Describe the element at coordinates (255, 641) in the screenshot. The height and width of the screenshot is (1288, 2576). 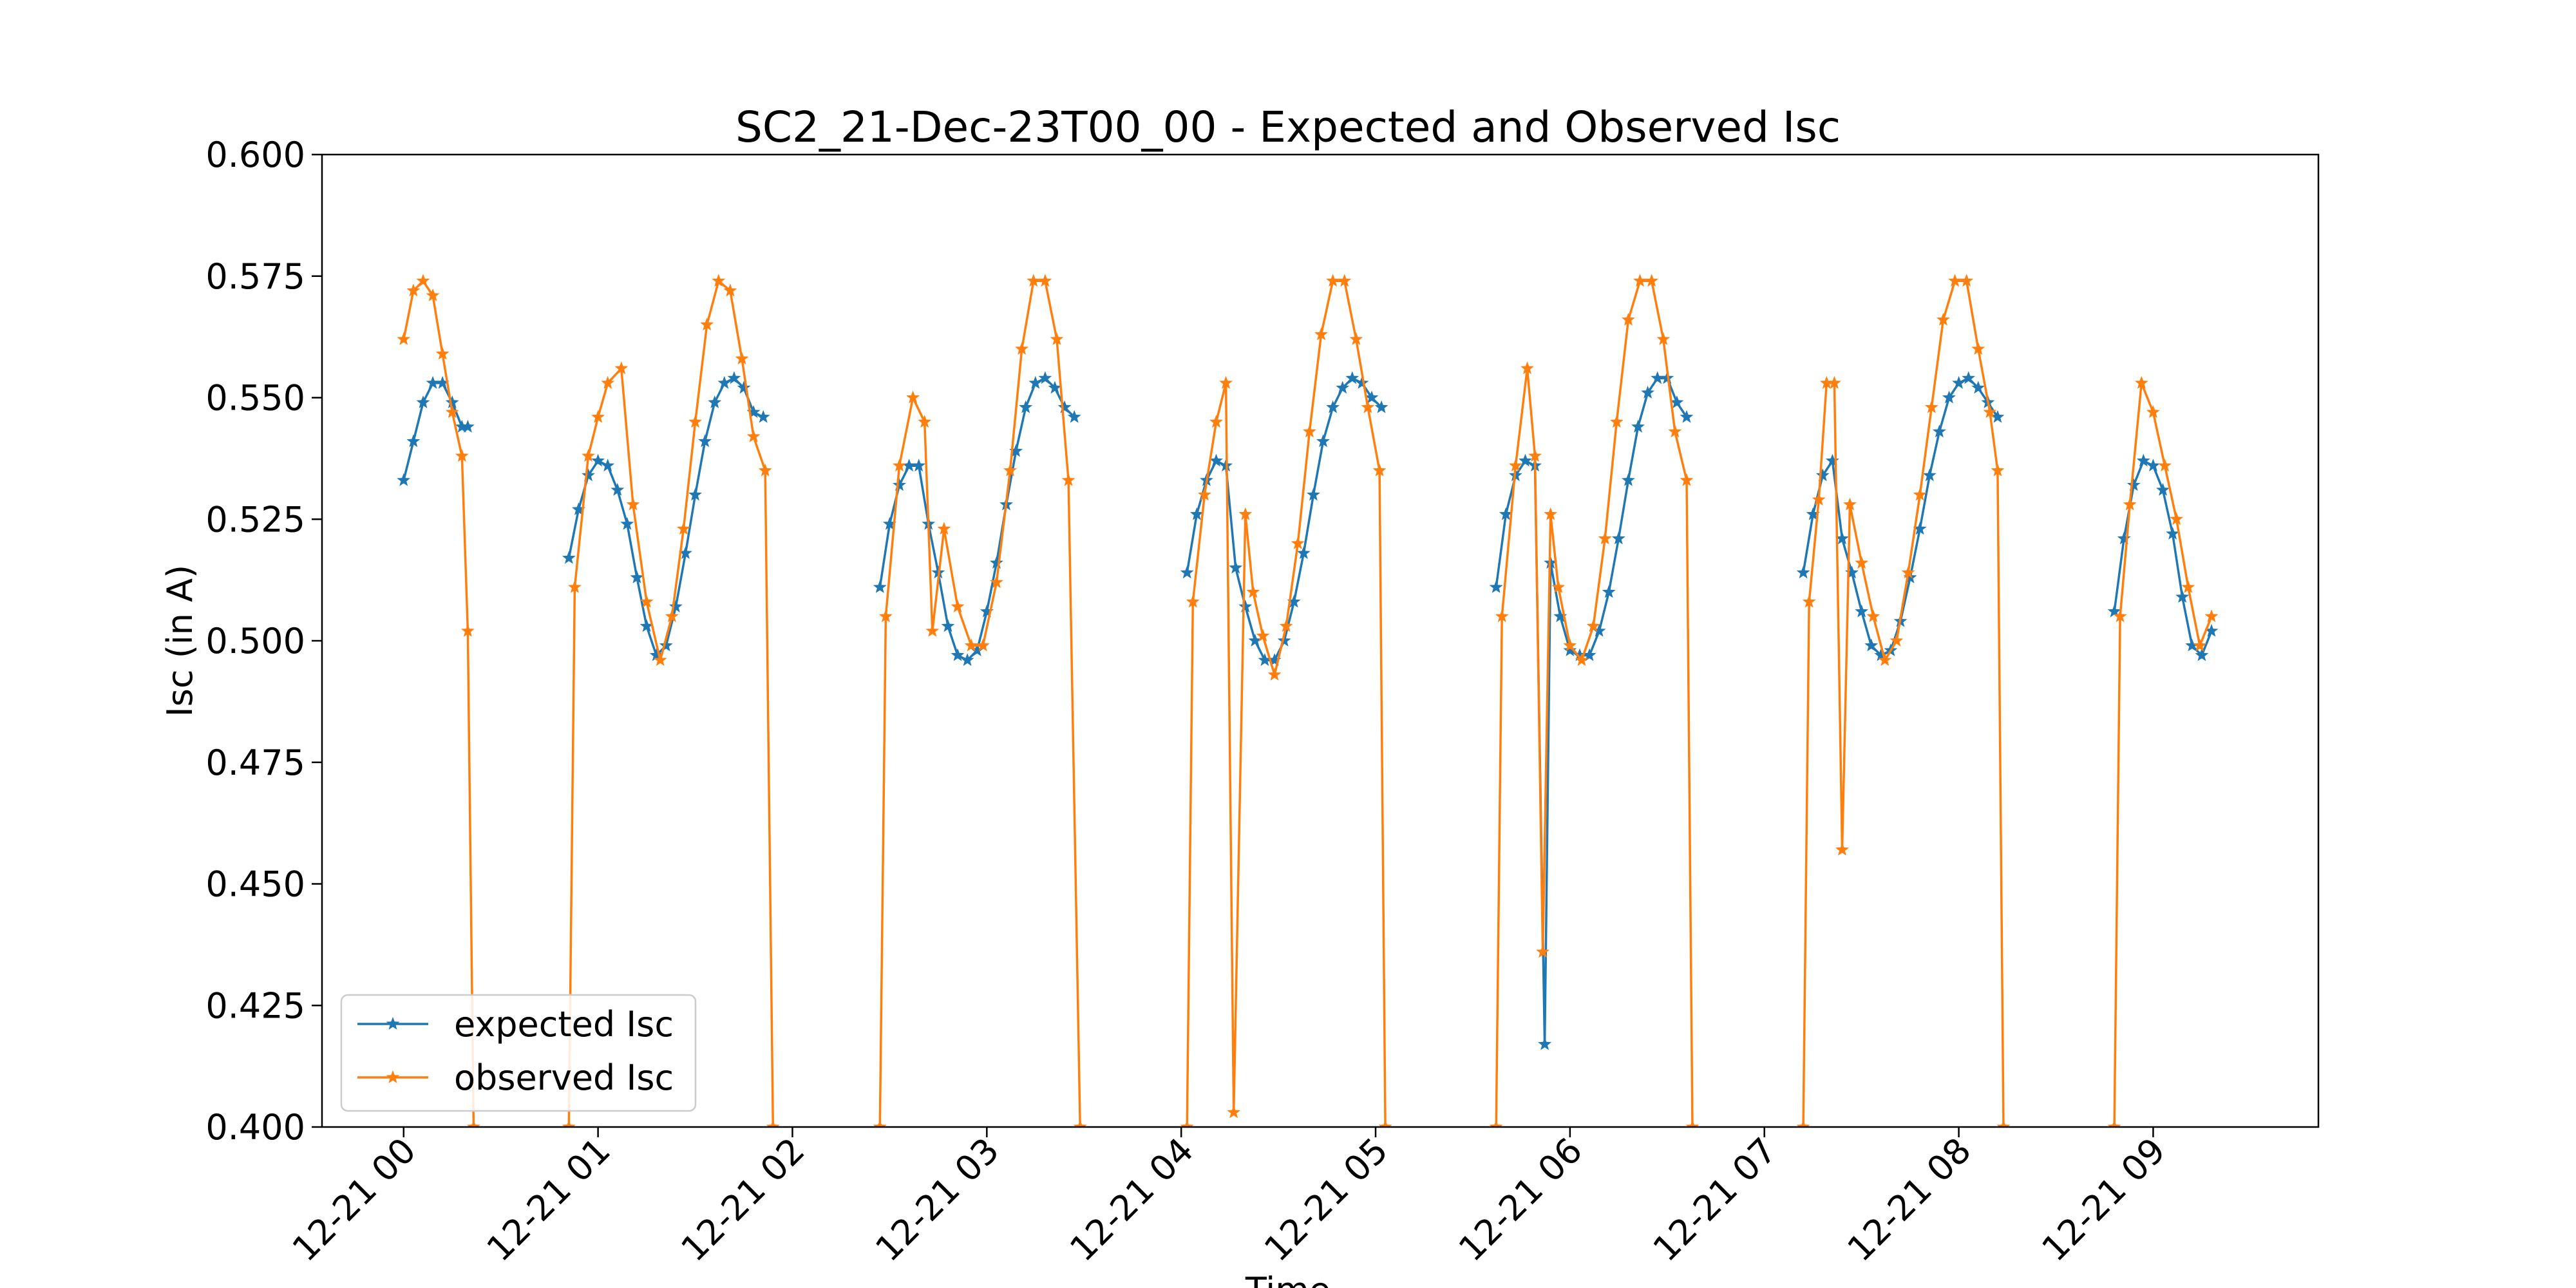
I see `y-tick-label: 0.500` at that location.